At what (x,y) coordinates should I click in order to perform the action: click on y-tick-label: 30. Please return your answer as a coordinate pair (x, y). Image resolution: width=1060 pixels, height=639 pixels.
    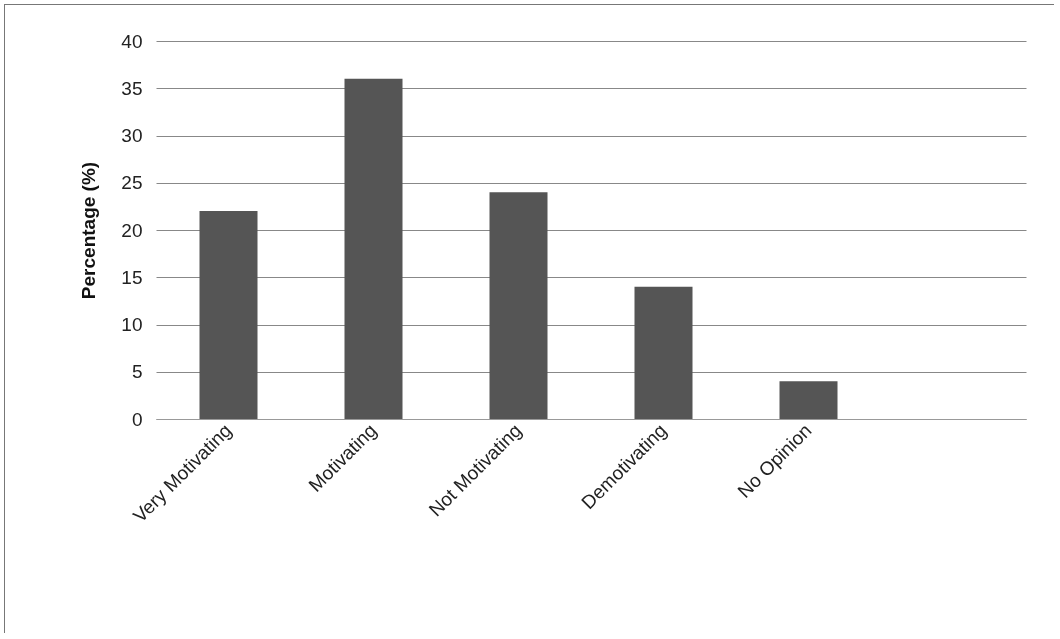
    Looking at the image, I should click on (132, 135).